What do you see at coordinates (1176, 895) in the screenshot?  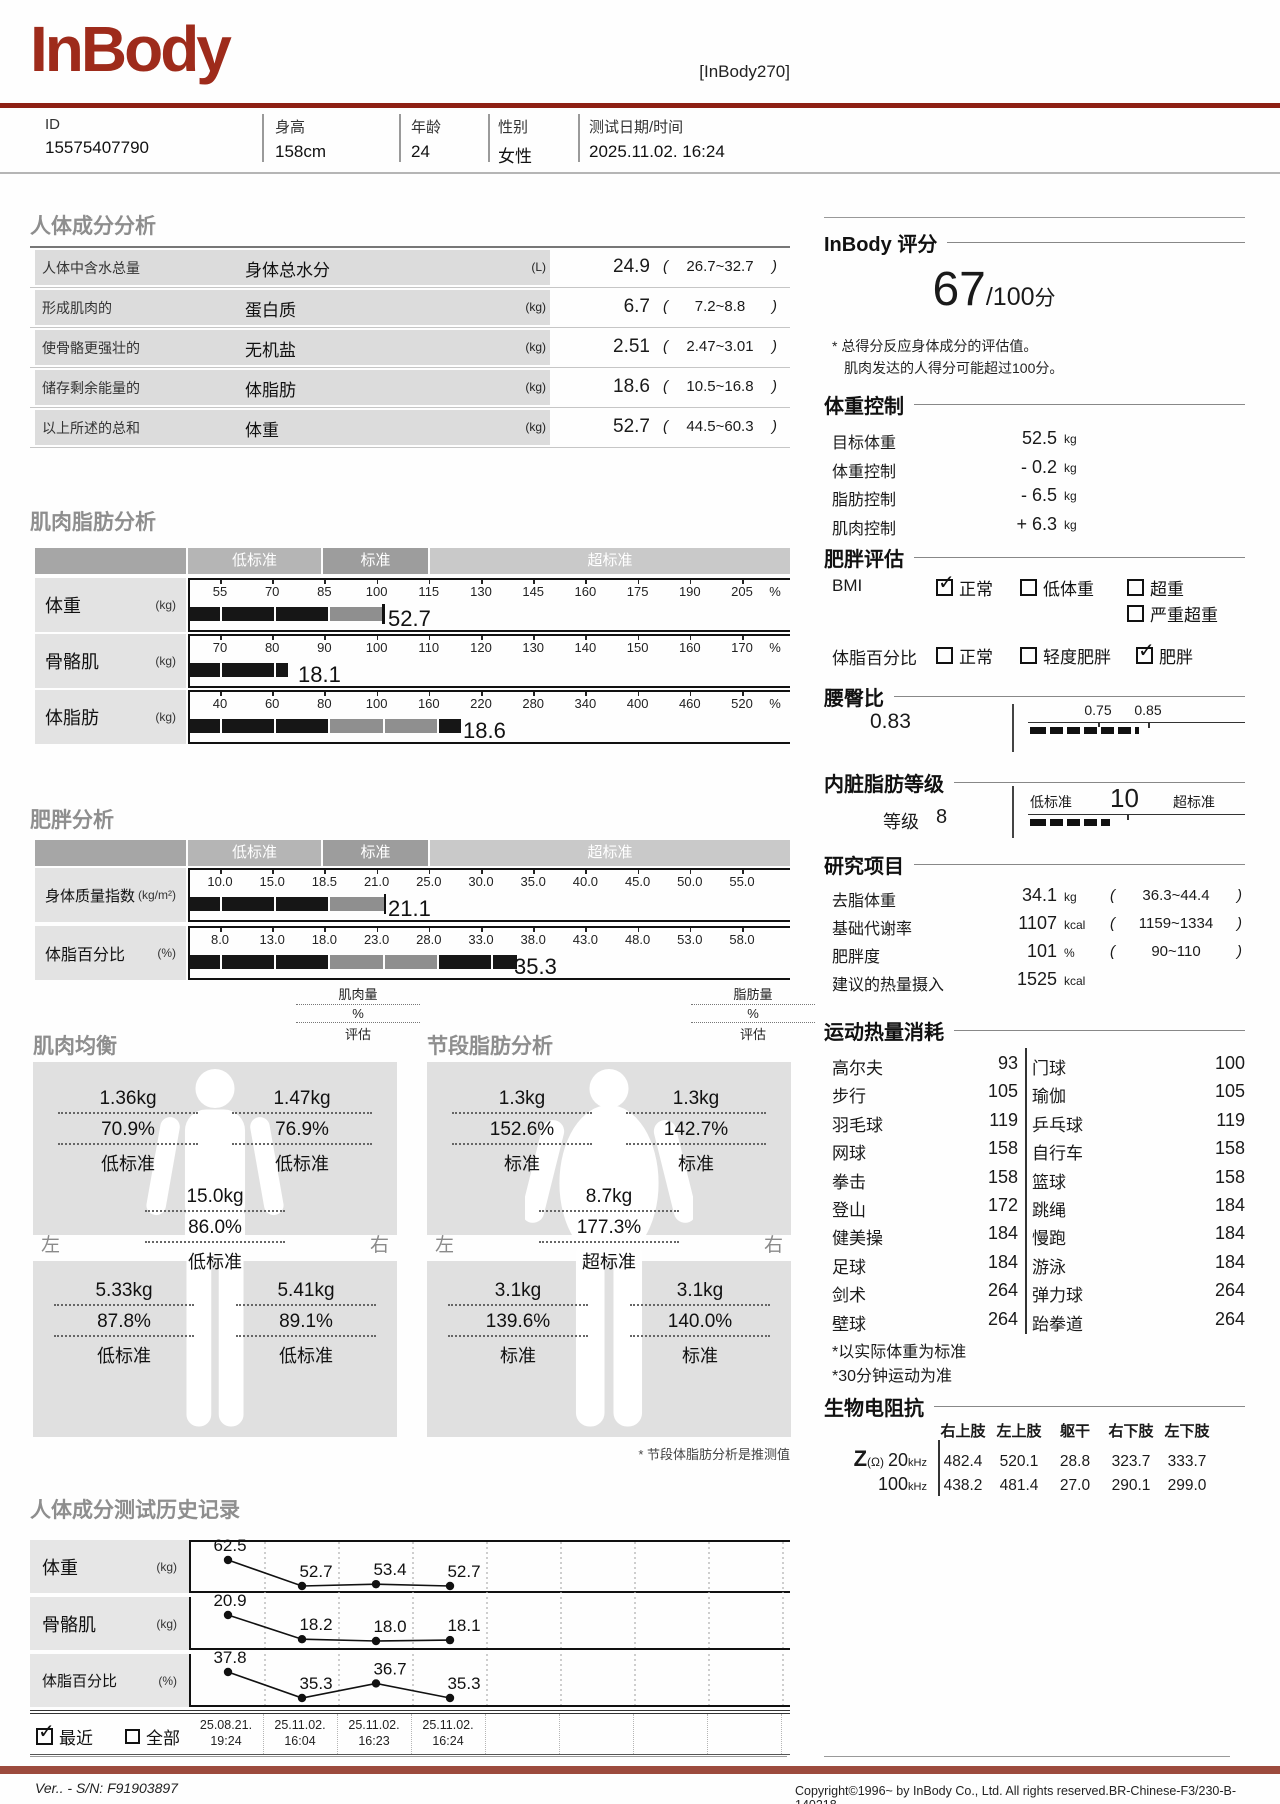 I see `row-range: (36.3~44.4)` at bounding box center [1176, 895].